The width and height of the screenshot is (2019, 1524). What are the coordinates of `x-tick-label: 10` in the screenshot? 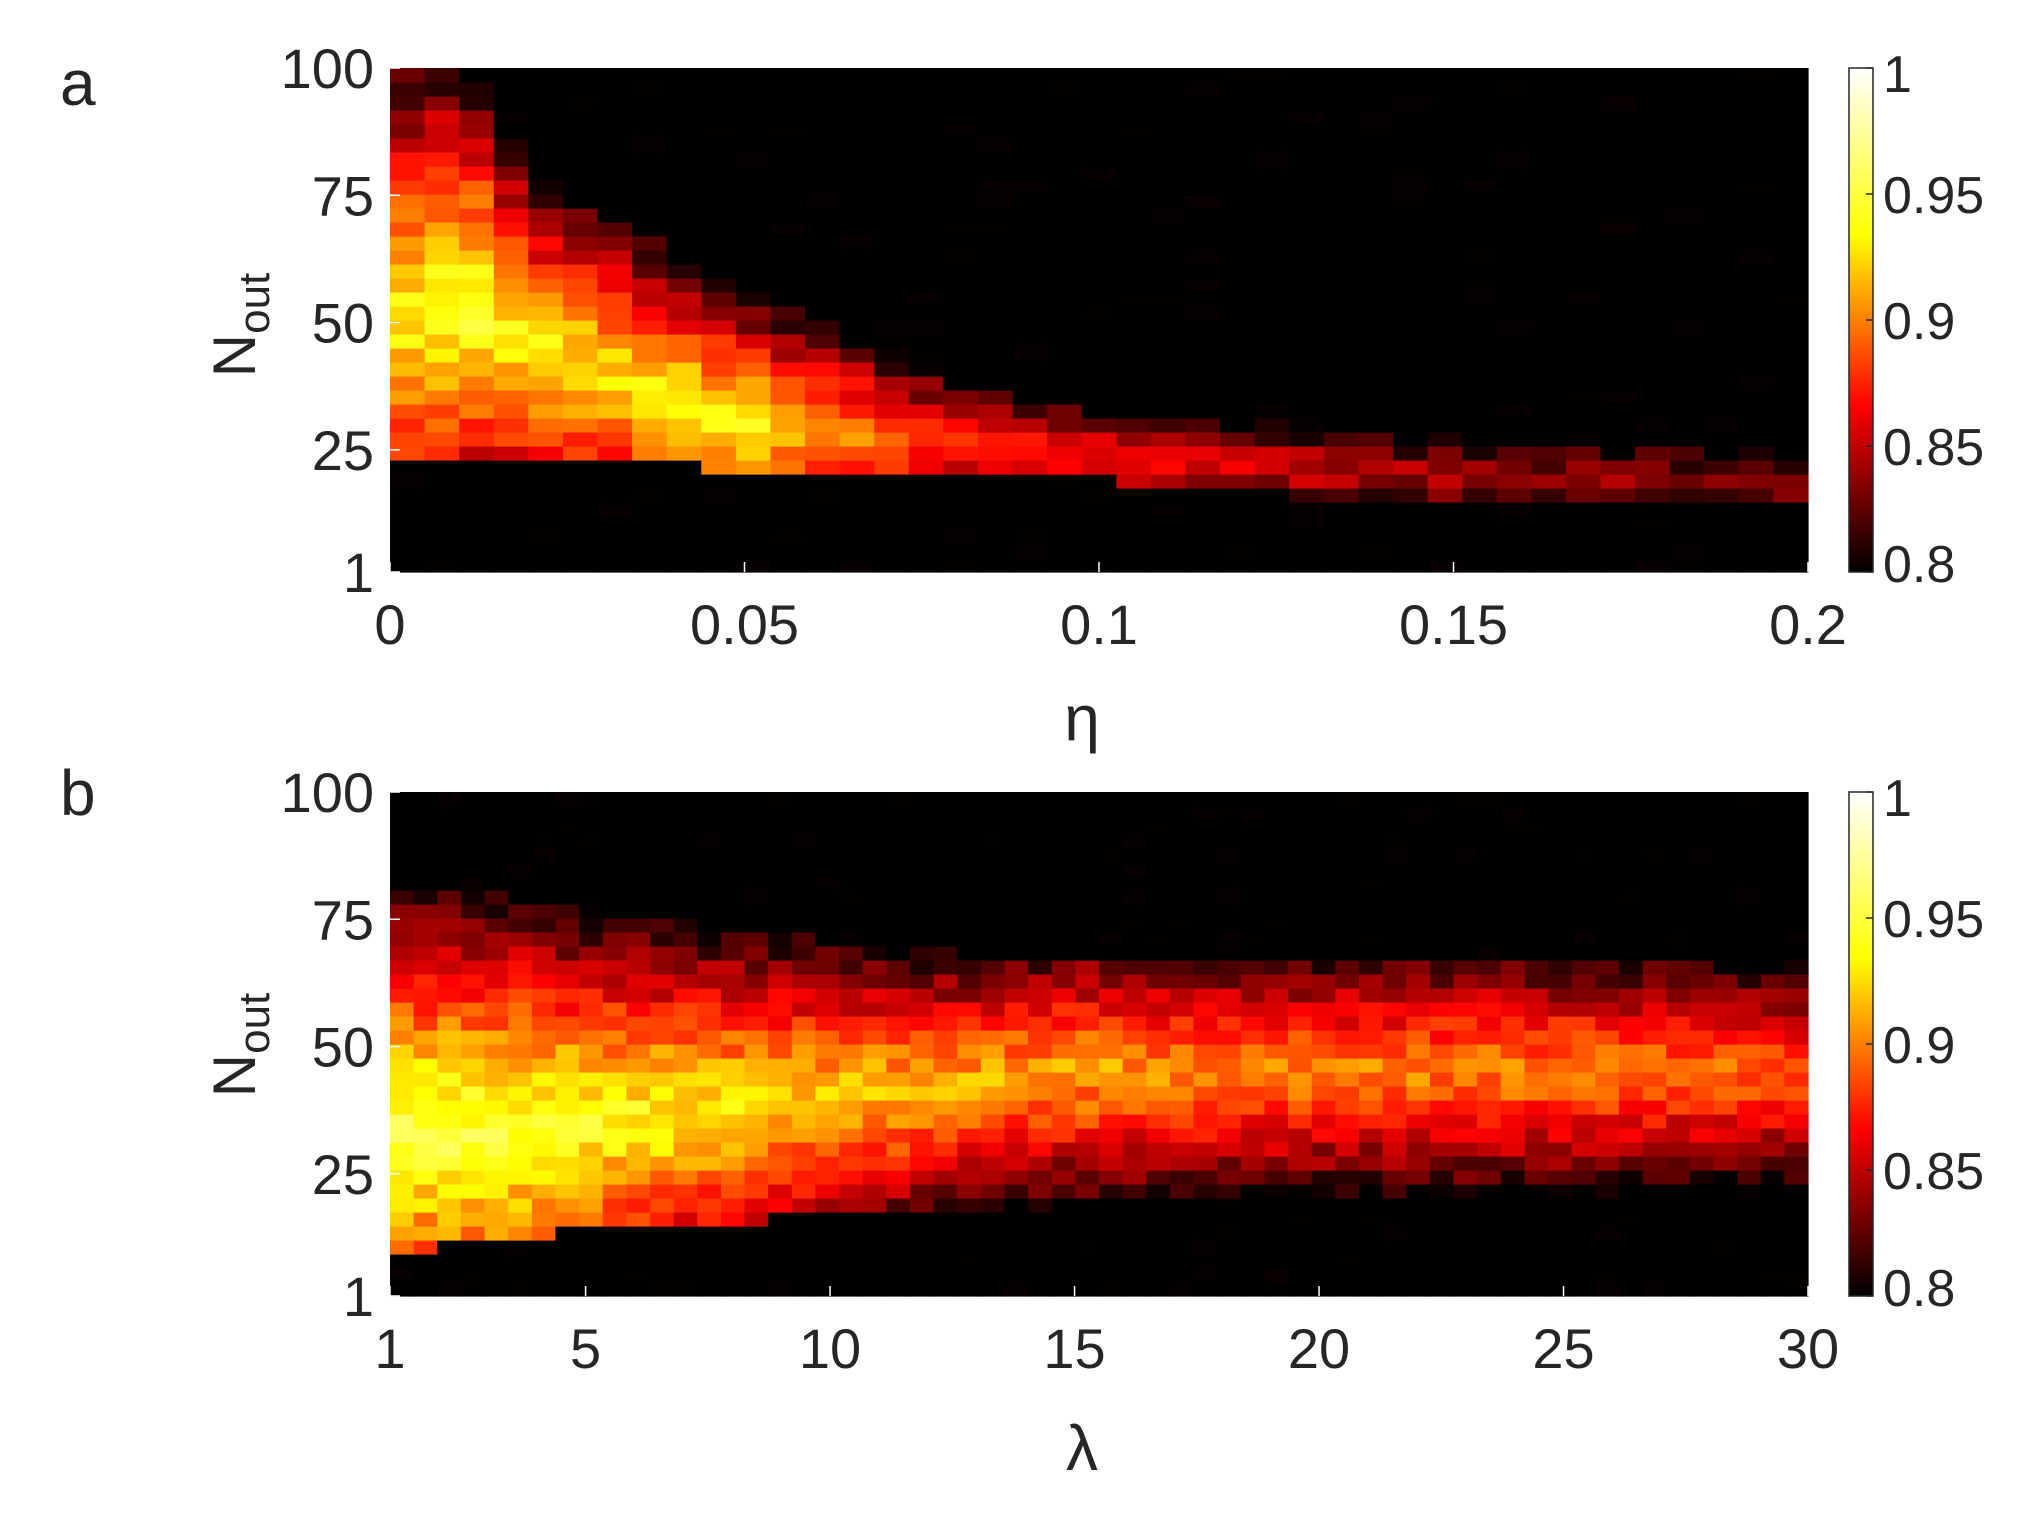 It's located at (830, 1348).